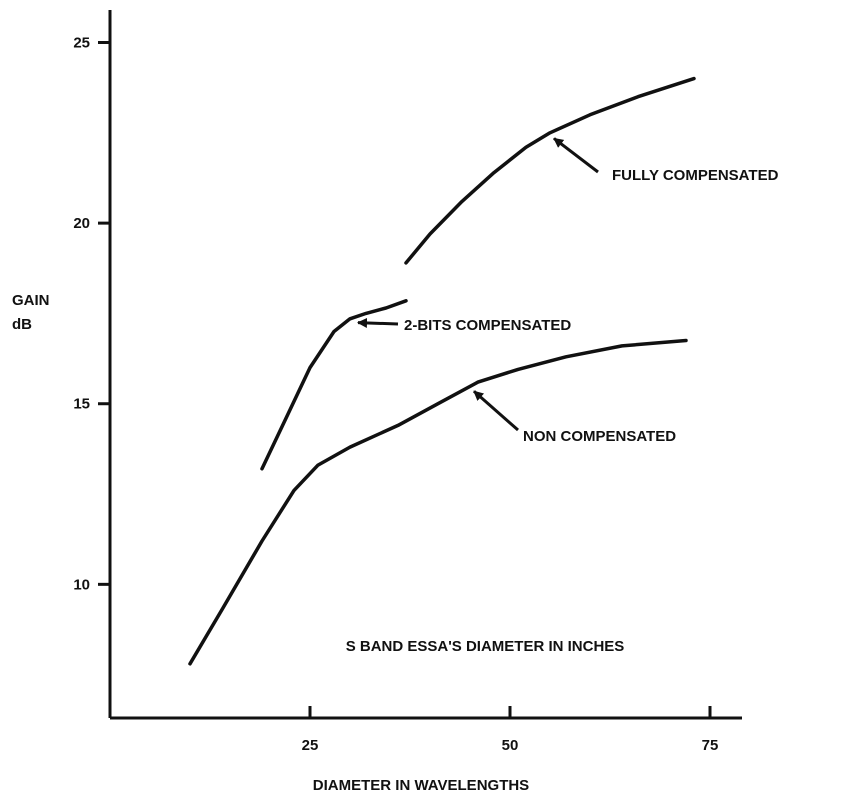 The width and height of the screenshot is (849, 802). What do you see at coordinates (81, 223) in the screenshot?
I see `y-tick-label: 20` at bounding box center [81, 223].